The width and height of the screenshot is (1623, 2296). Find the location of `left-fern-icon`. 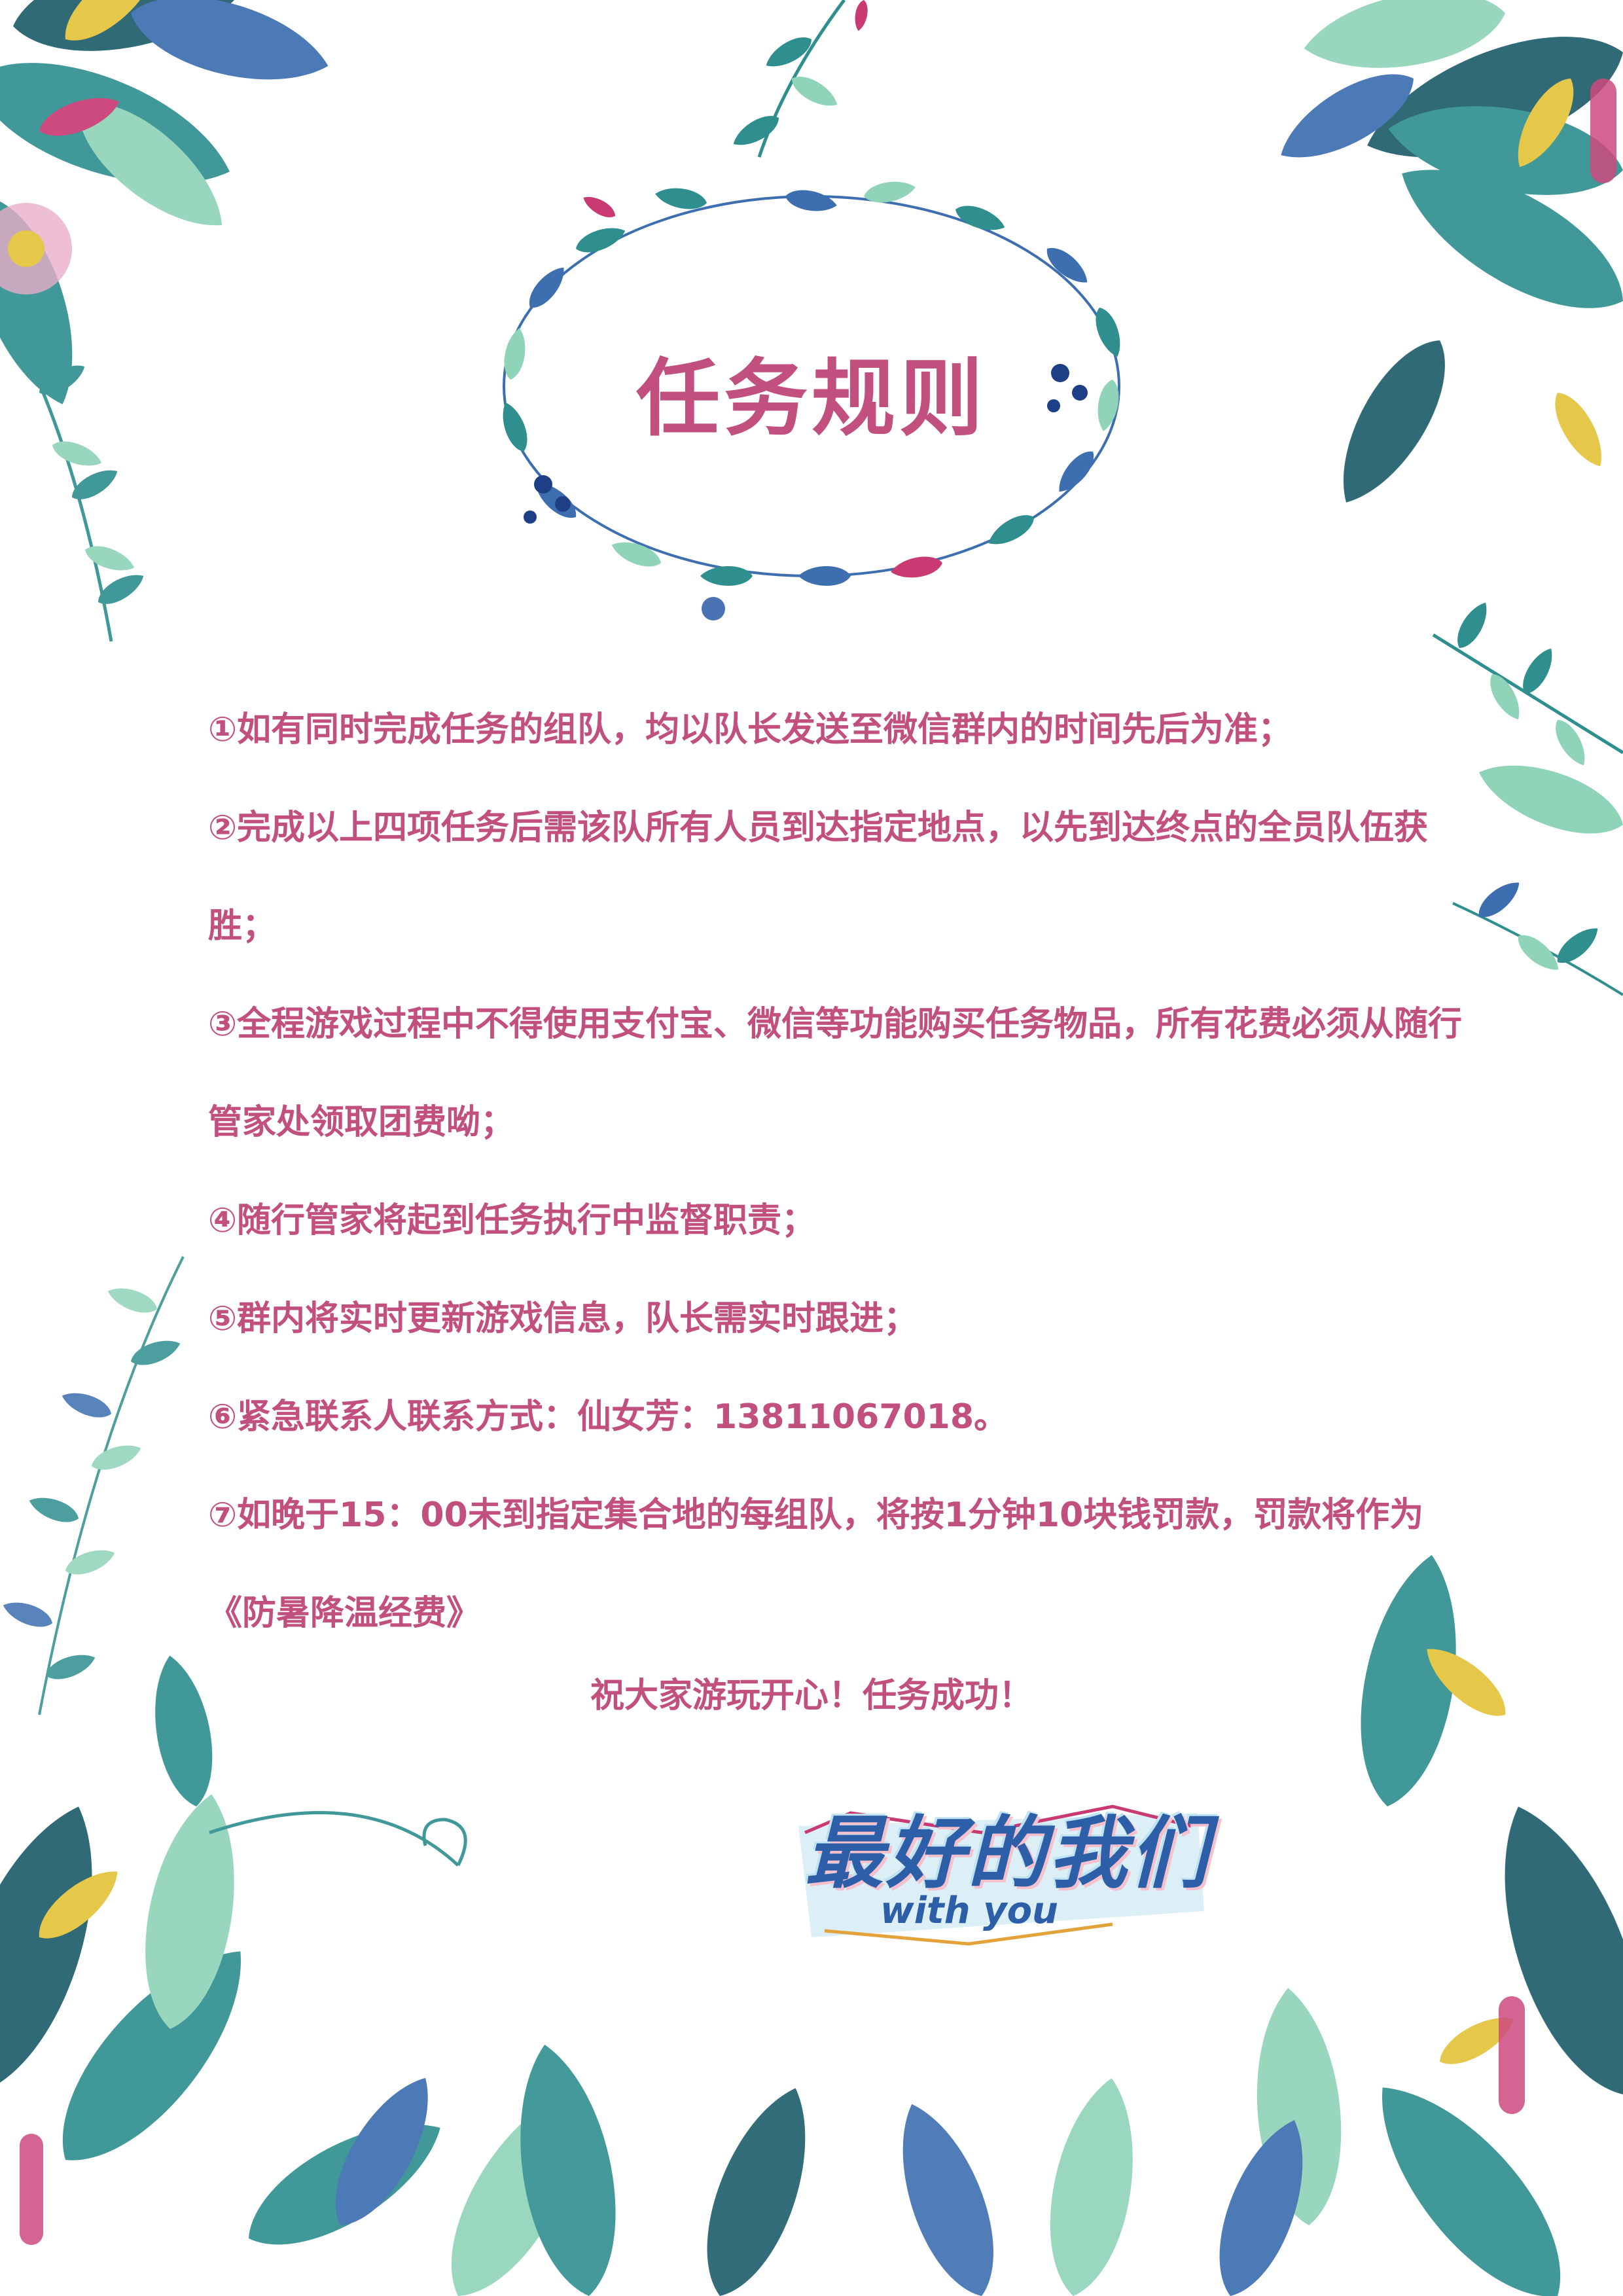

left-fern-icon is located at coordinates (93, 1485).